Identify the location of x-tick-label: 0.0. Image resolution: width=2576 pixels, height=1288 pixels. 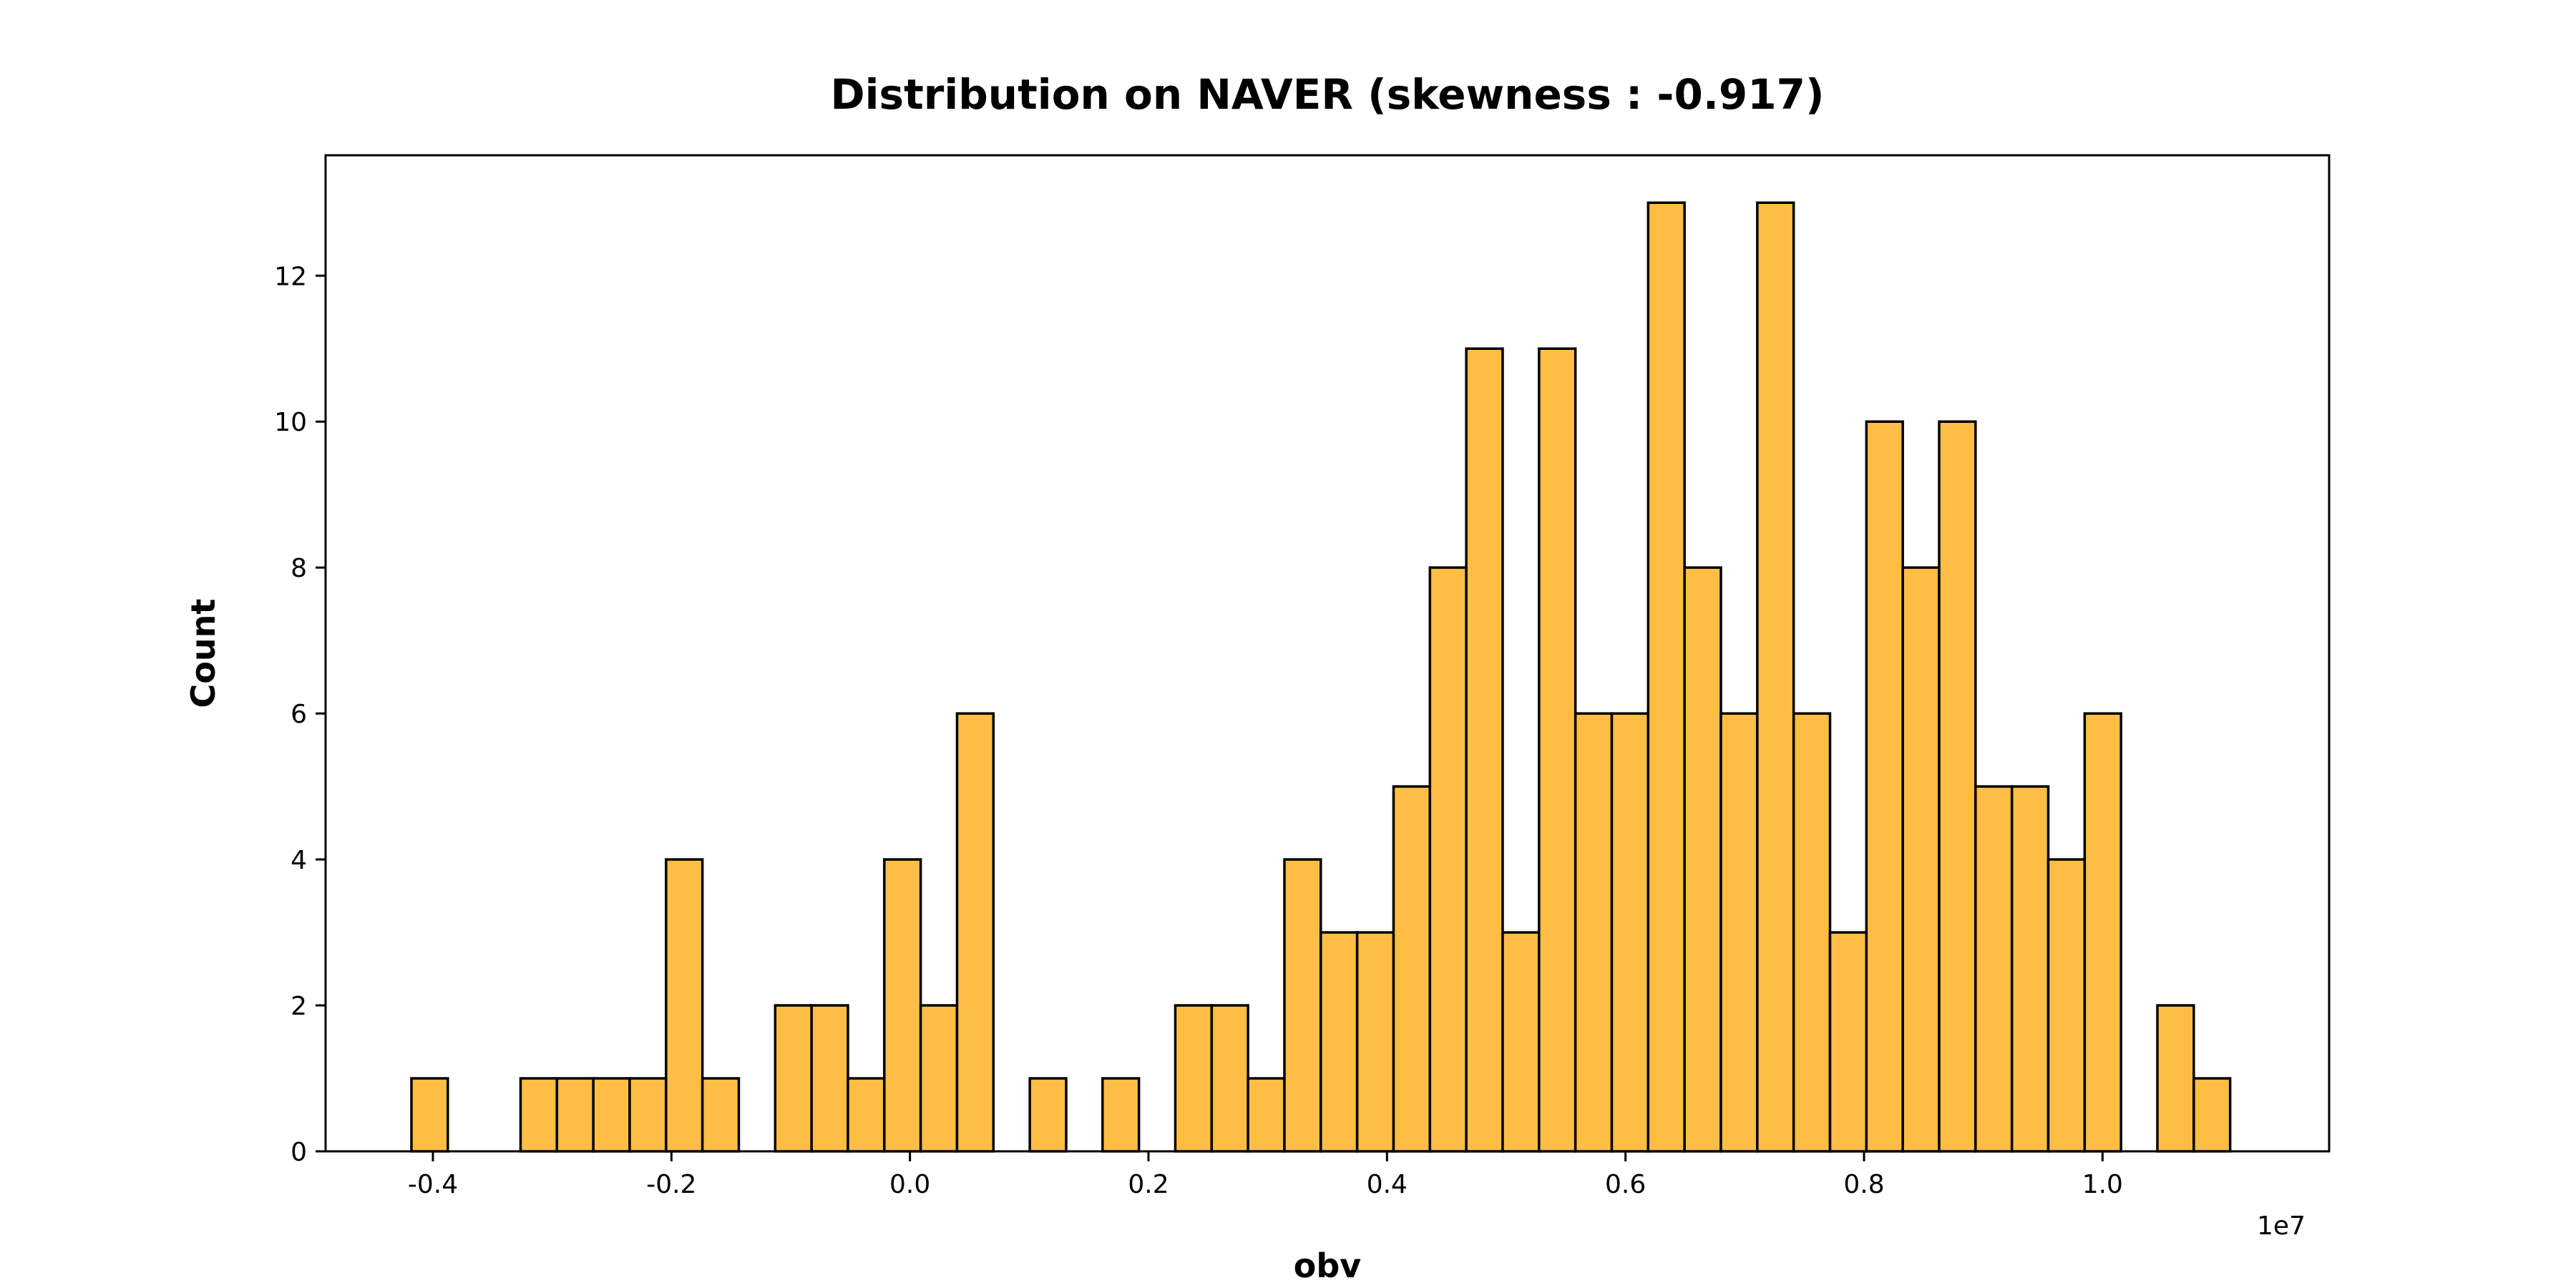
(909, 1184).